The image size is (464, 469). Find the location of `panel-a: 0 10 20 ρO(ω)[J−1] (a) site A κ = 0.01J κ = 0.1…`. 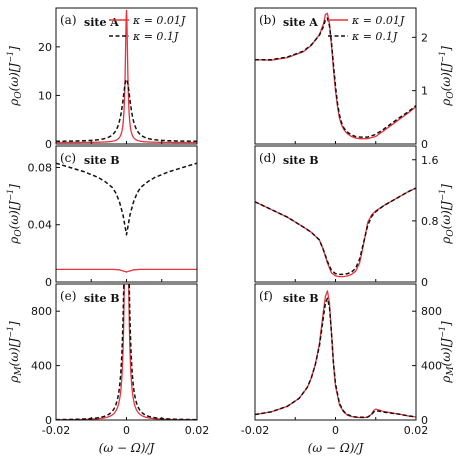

panel-a: 0 10 20 ρO(ω)[J−1] (a) site A κ = 0.01J κ = 0.1… is located at coordinates (102, 79).